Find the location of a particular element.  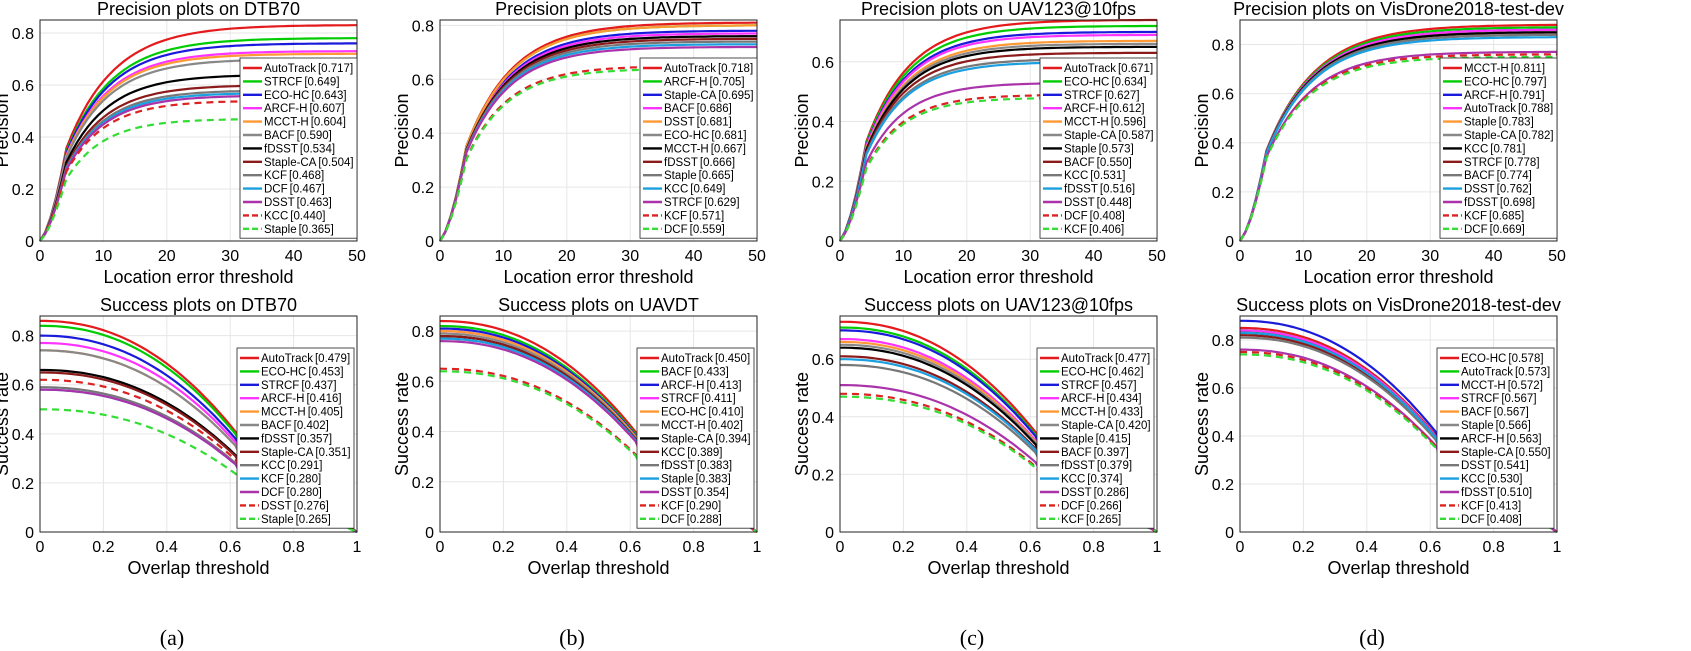

legend-entry: Staple-CA [0.782] is located at coordinates (1509, 136).